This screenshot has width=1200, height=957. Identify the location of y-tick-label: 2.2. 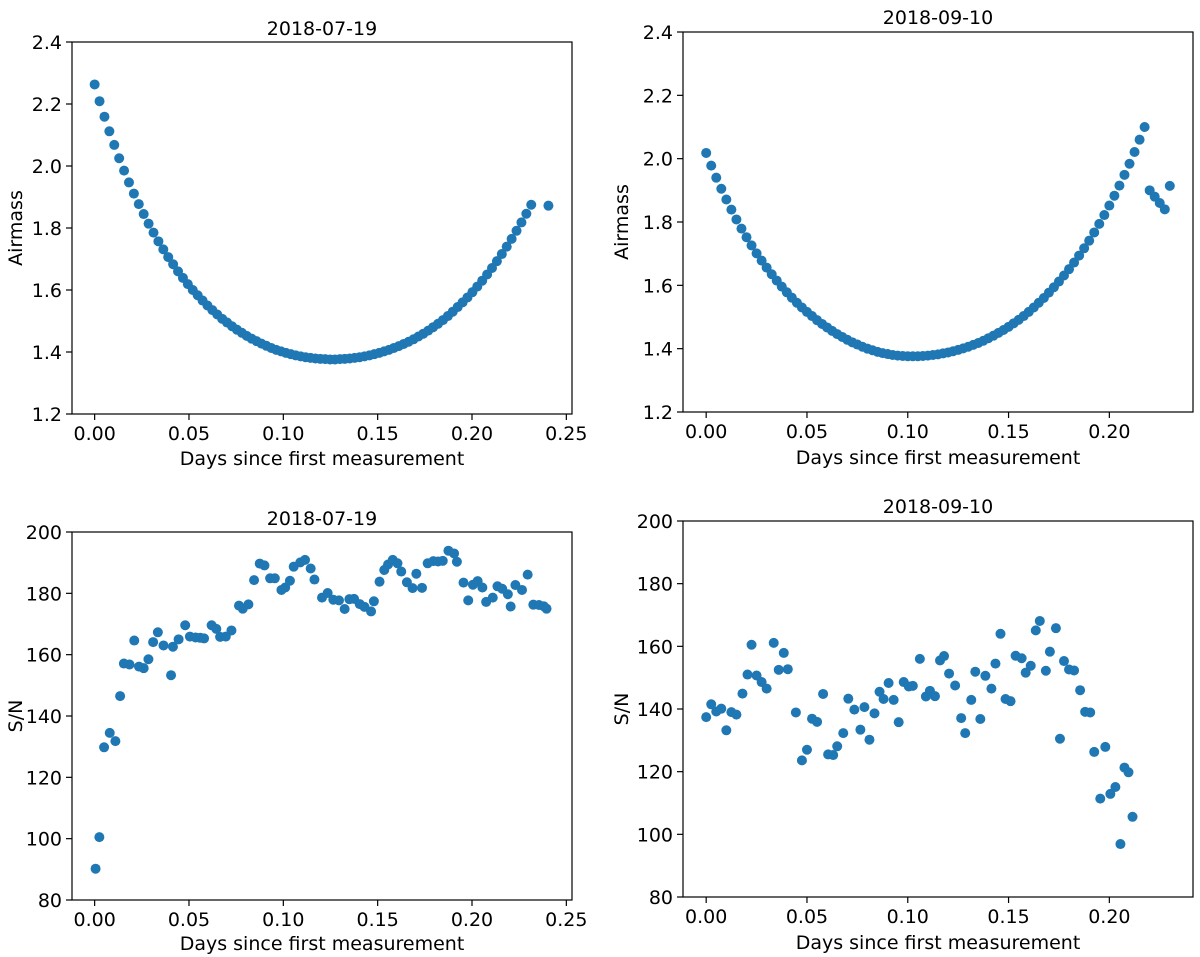
(47, 105).